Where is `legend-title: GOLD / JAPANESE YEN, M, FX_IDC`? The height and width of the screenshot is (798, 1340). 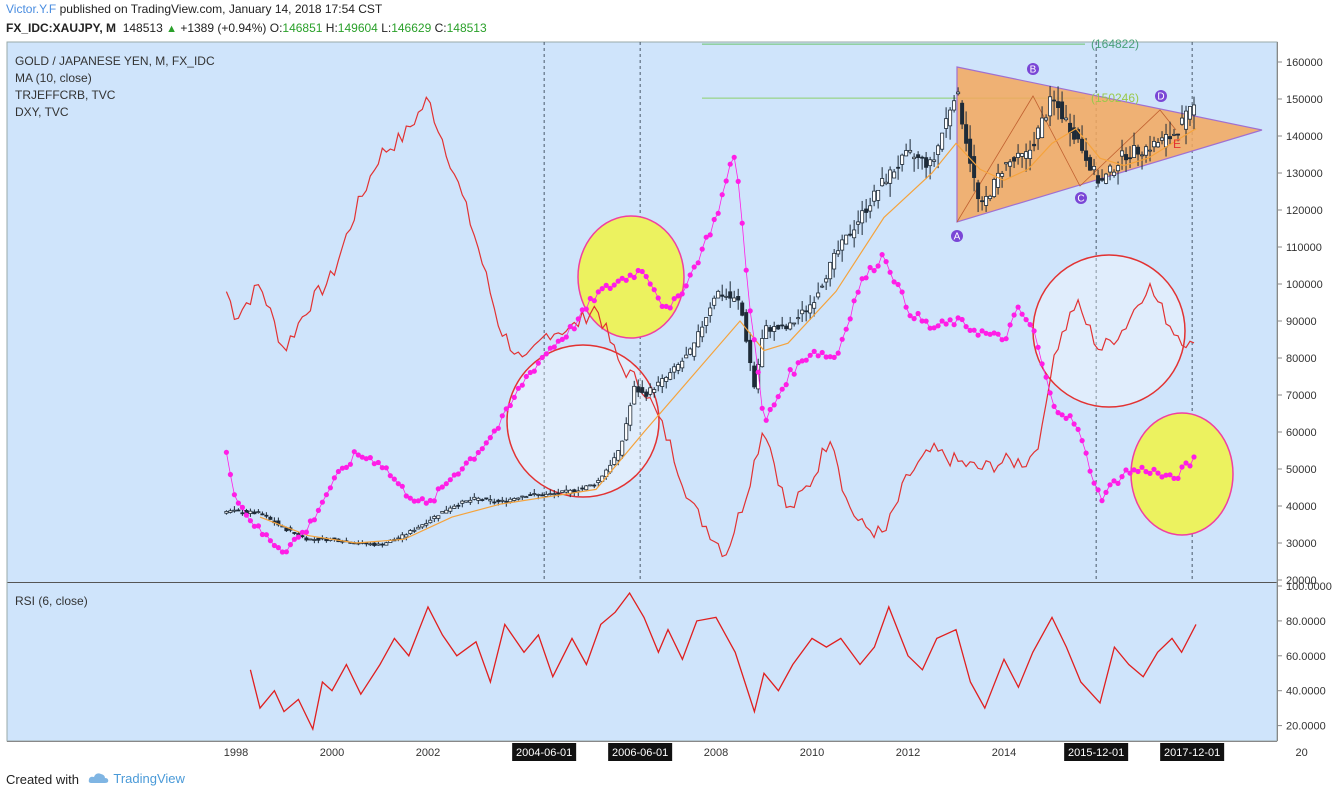
legend-title: GOLD / JAPANESE YEN, M, FX_IDC is located at coordinates (115, 61).